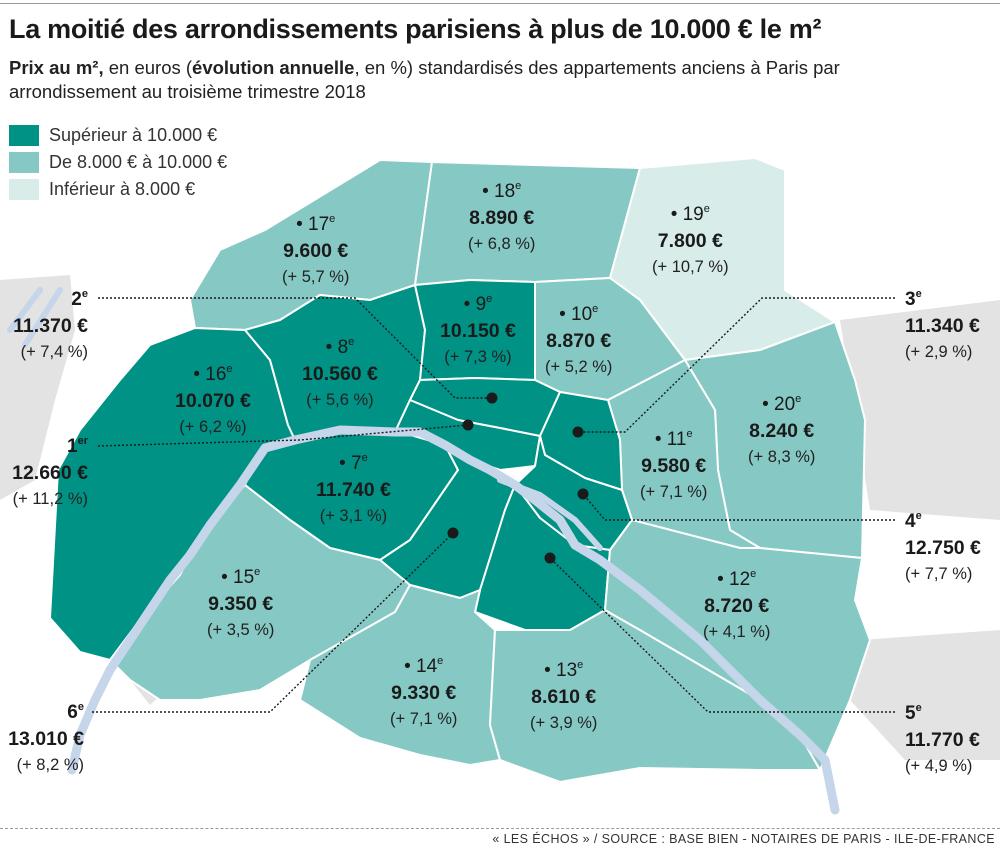  I want to click on district-18-price: 8.890 €, so click(502, 218).